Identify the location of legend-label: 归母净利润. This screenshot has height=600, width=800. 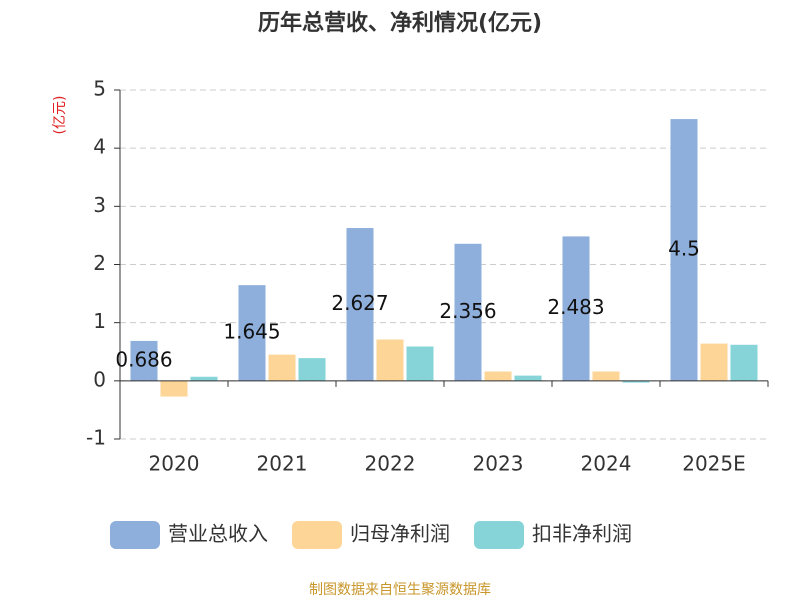
(400, 534).